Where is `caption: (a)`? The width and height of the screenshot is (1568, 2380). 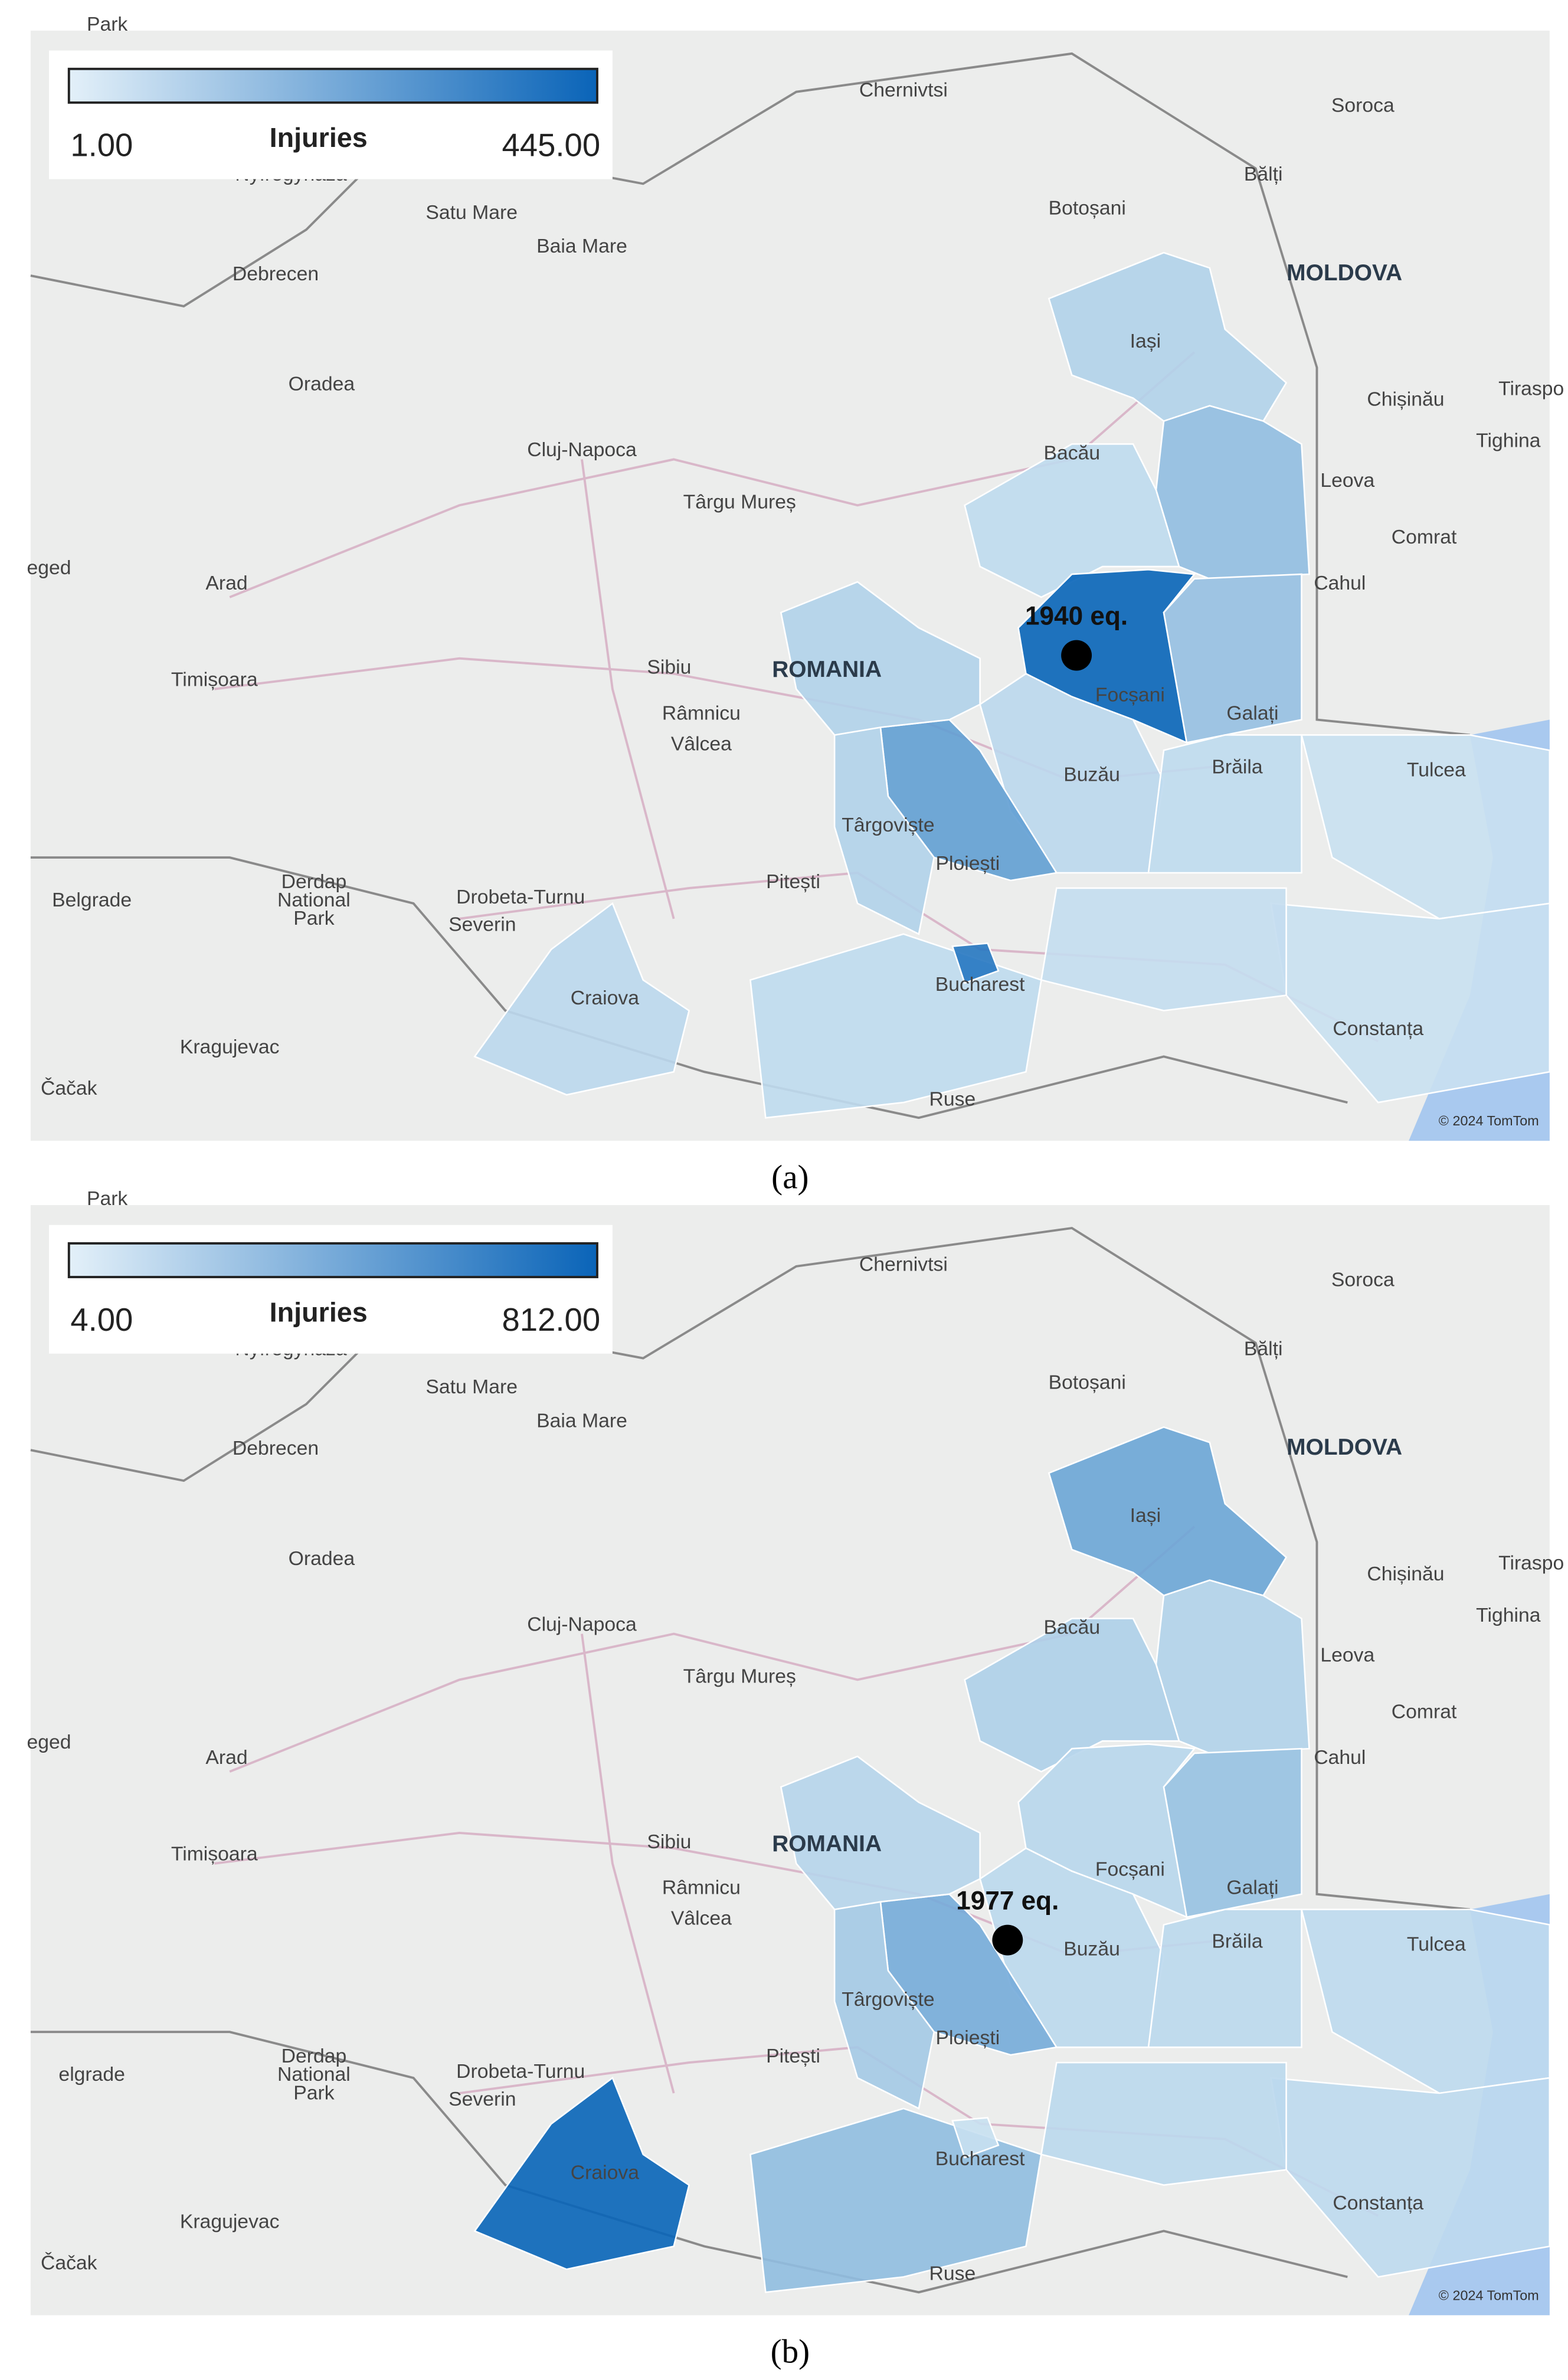
caption: (a) is located at coordinates (789, 1177).